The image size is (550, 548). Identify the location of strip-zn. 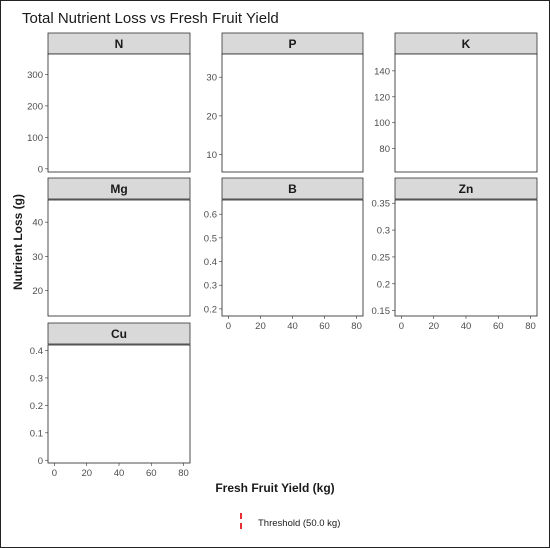
(466, 188).